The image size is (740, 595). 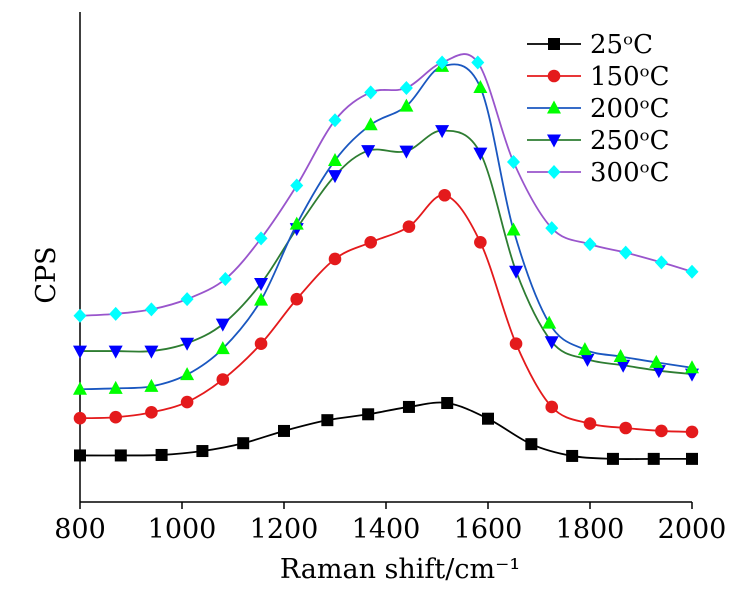 What do you see at coordinates (630, 173) in the screenshot?
I see `legend-label: 300ᵒC` at bounding box center [630, 173].